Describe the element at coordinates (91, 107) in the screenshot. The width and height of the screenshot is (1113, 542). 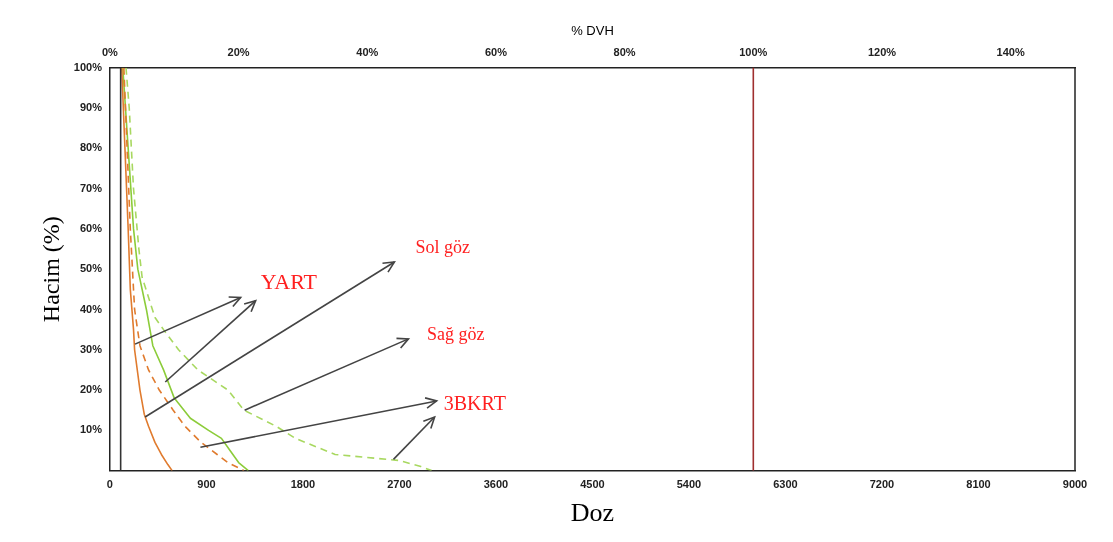
I see `y-tick-label: 90%` at that location.